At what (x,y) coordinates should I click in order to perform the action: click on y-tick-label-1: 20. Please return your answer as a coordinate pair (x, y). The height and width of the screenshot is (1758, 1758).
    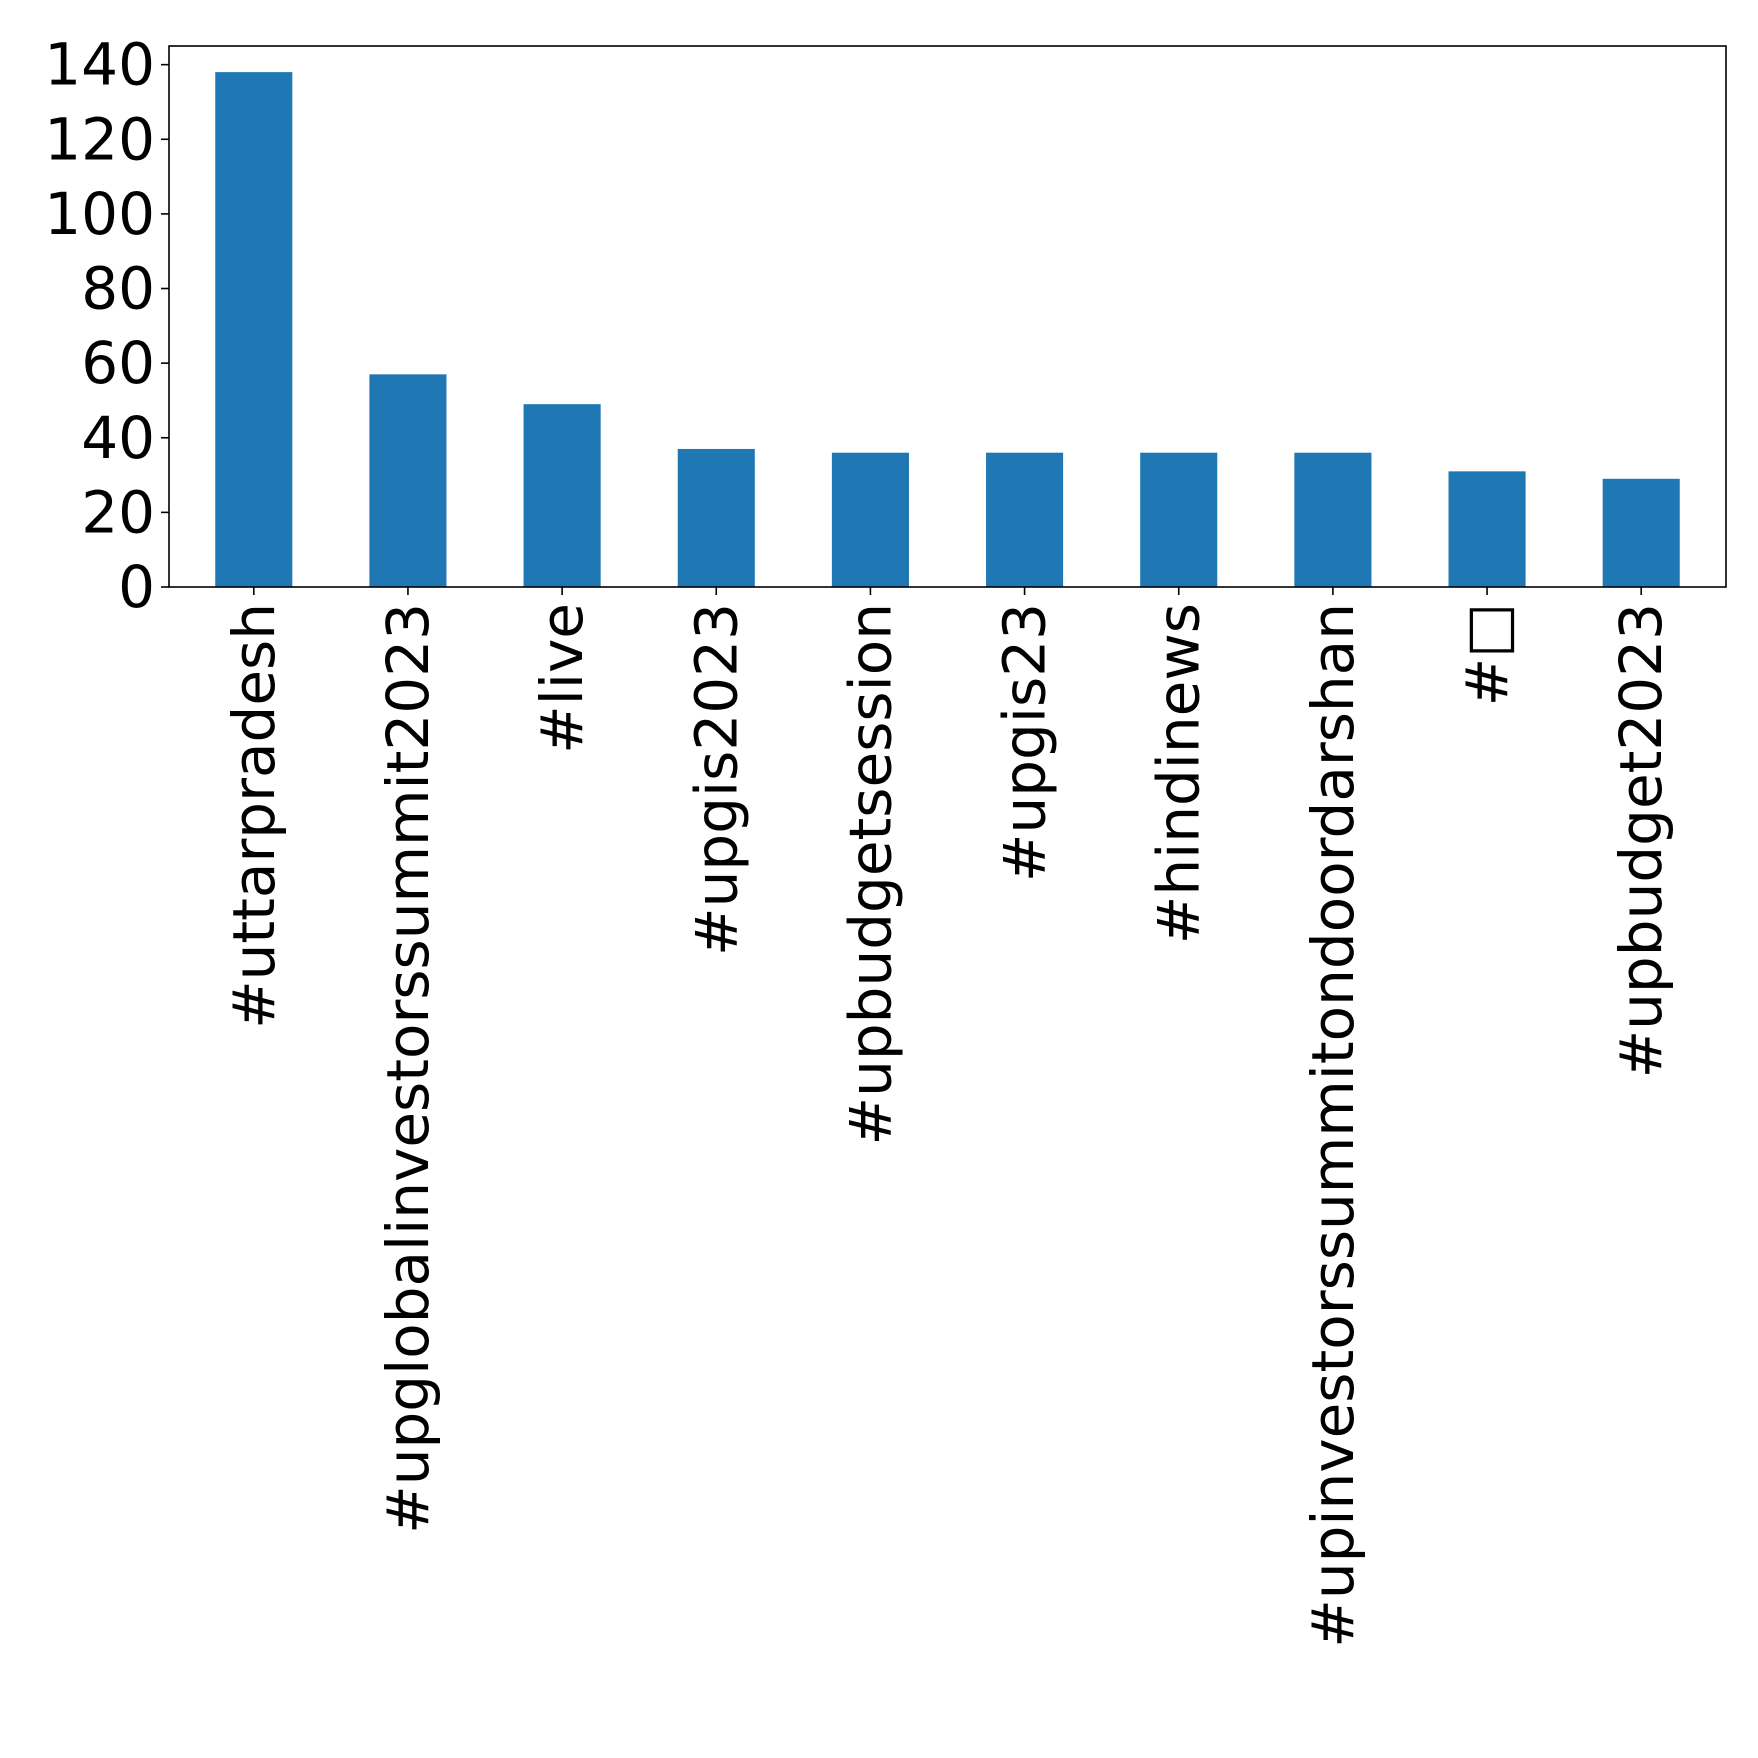
    Looking at the image, I should click on (118, 512).